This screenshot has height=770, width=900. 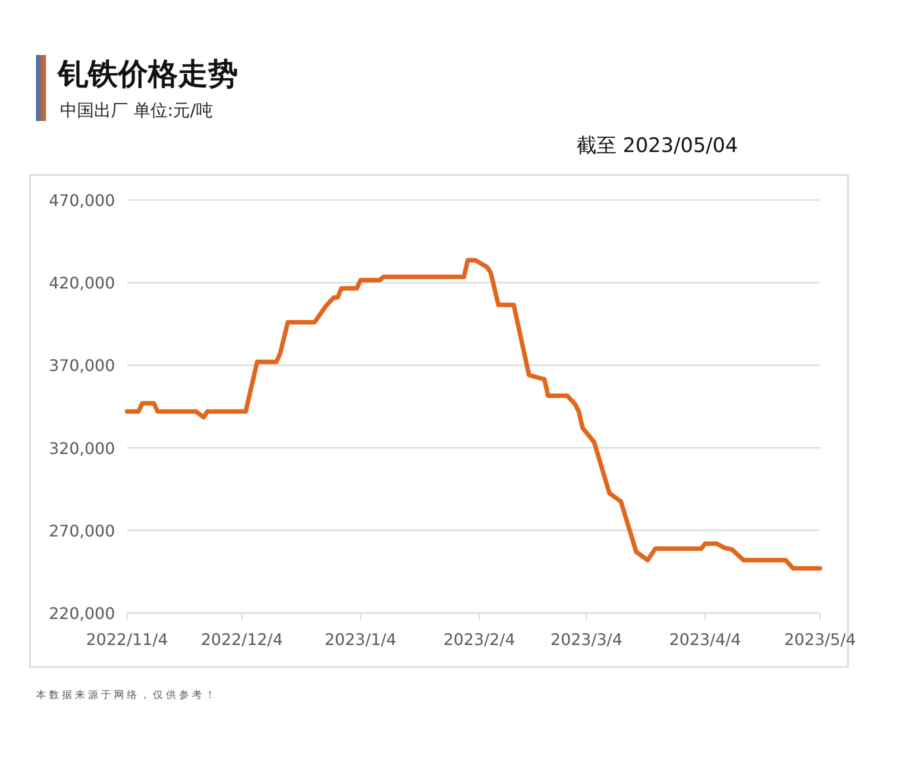 What do you see at coordinates (127, 639) in the screenshot?
I see `x-tick-label: 2022/11/4` at bounding box center [127, 639].